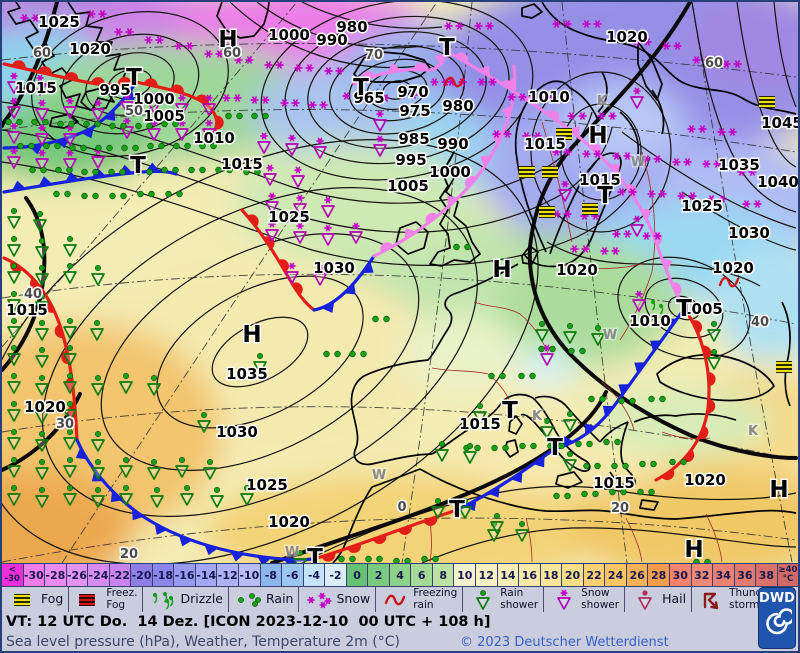 This screenshot has height=653, width=800. Describe the element at coordinates (585, 599) in the screenshot. I see `legend-item-snow-shower: Snow shower` at that location.